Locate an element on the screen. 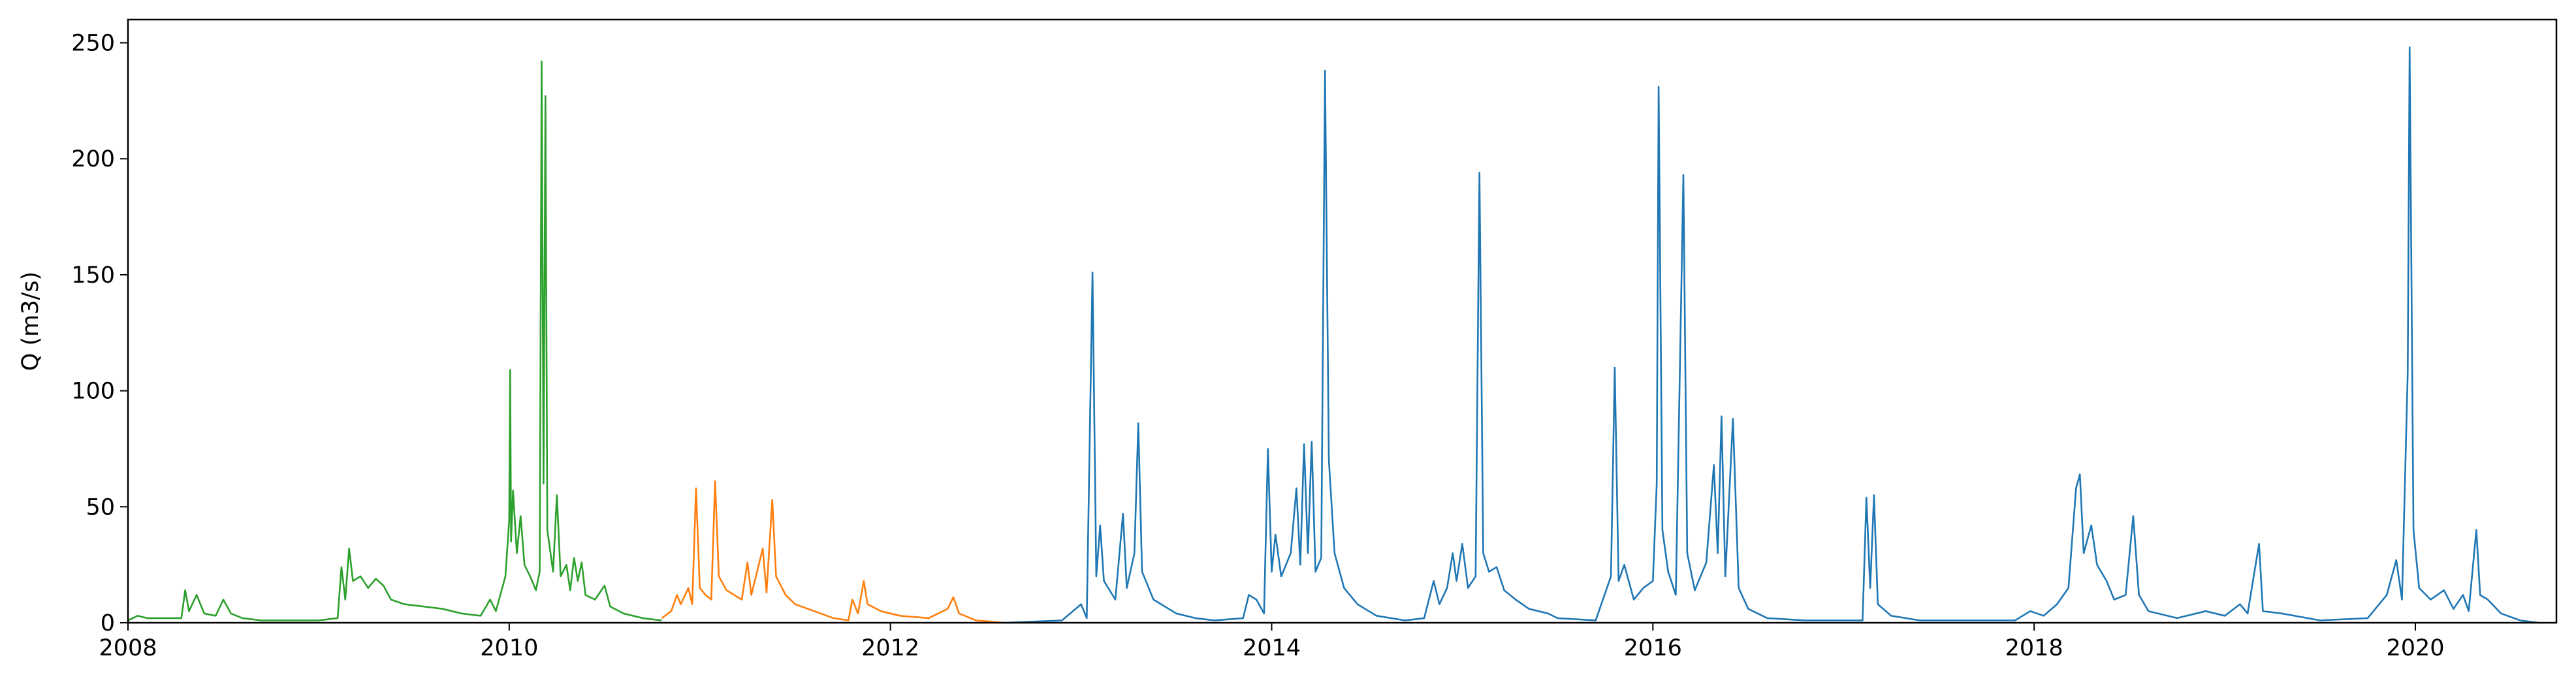  x-tick-label: 2018 is located at coordinates (2034, 648).